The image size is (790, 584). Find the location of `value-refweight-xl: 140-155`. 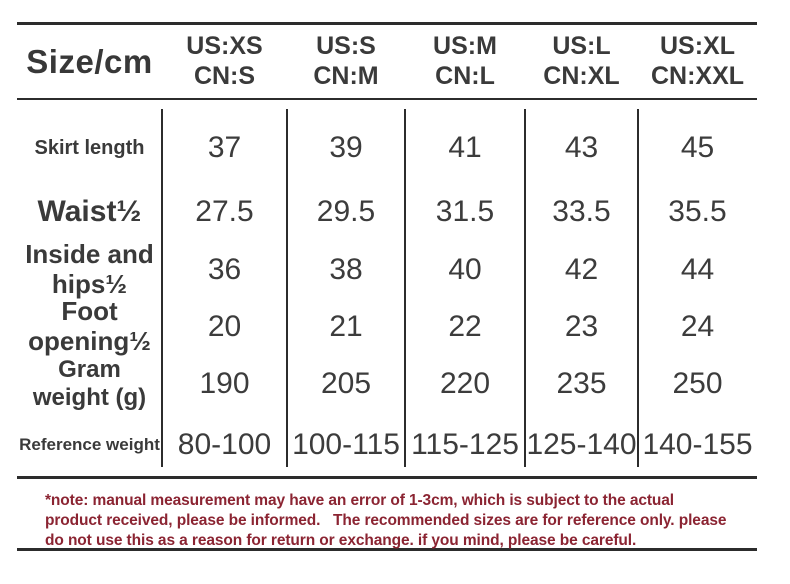

value-refweight-xl: 140-155 is located at coordinates (697, 444).